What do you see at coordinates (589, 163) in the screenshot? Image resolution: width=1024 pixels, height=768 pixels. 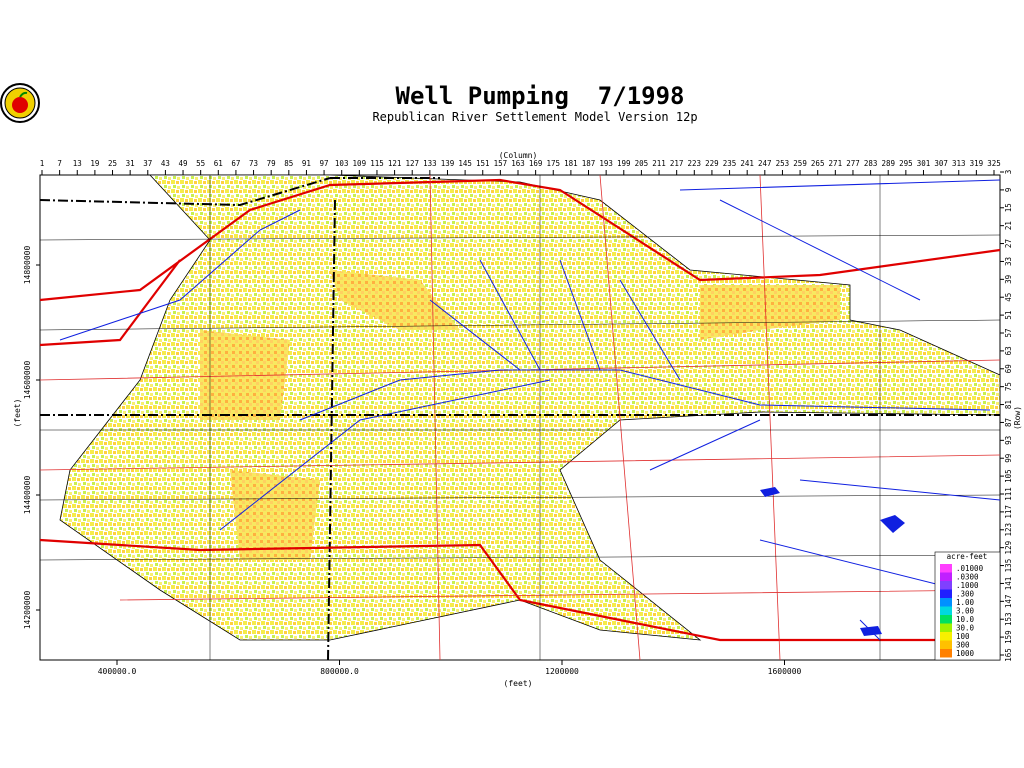 I see `column-tick-label: 187` at bounding box center [589, 163].